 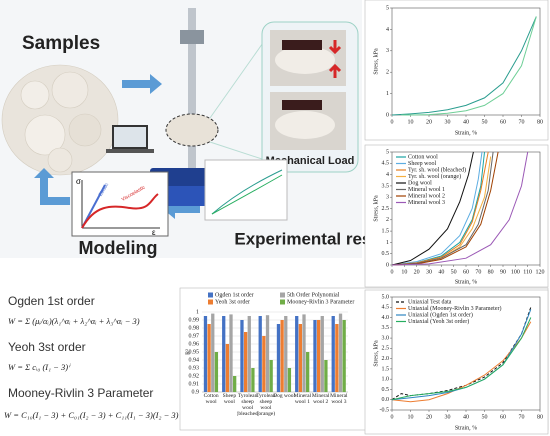 I want to click on y-tick-label: 3.5, so click(x=386, y=328).